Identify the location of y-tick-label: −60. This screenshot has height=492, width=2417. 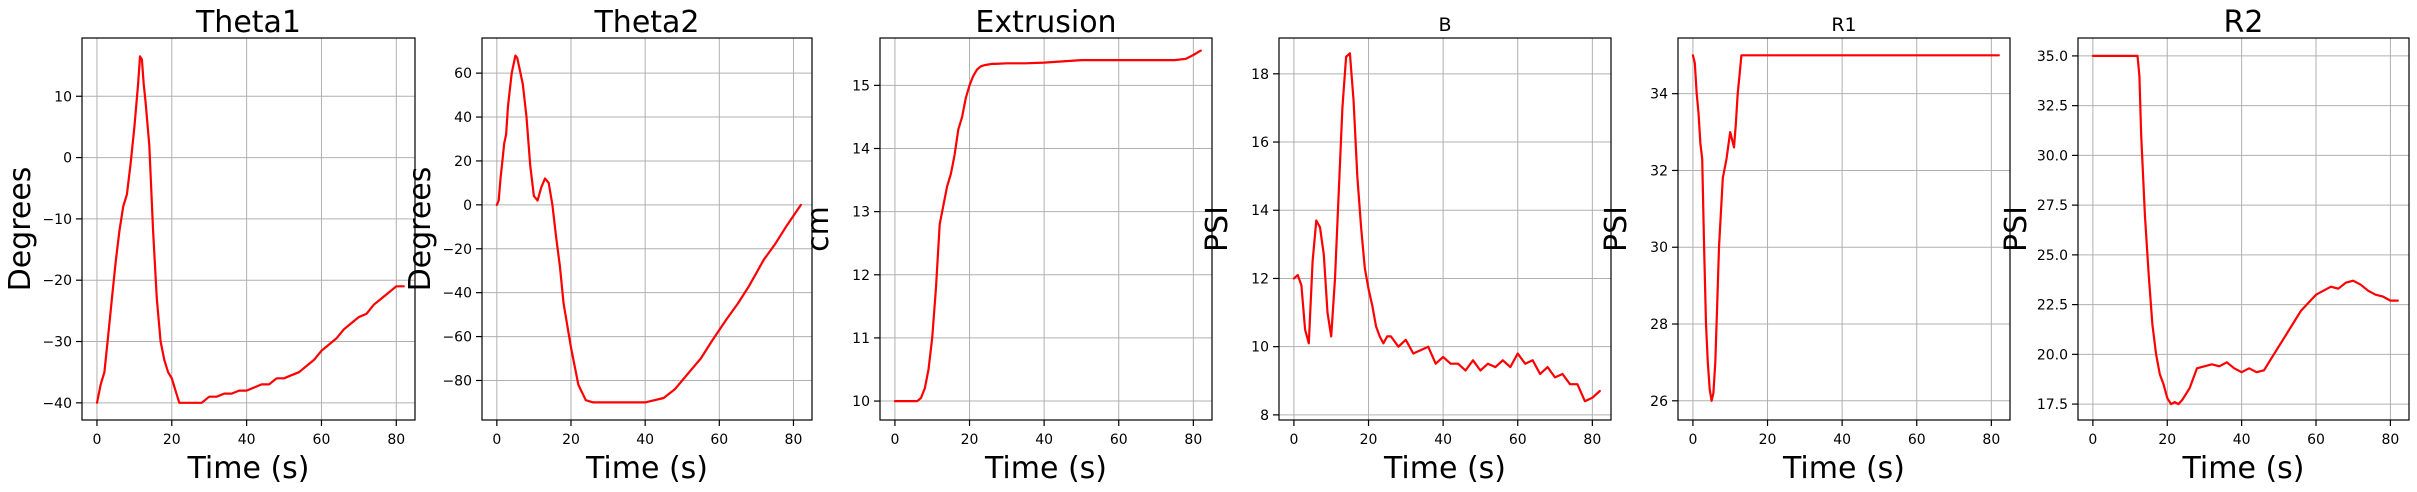
(457, 338).